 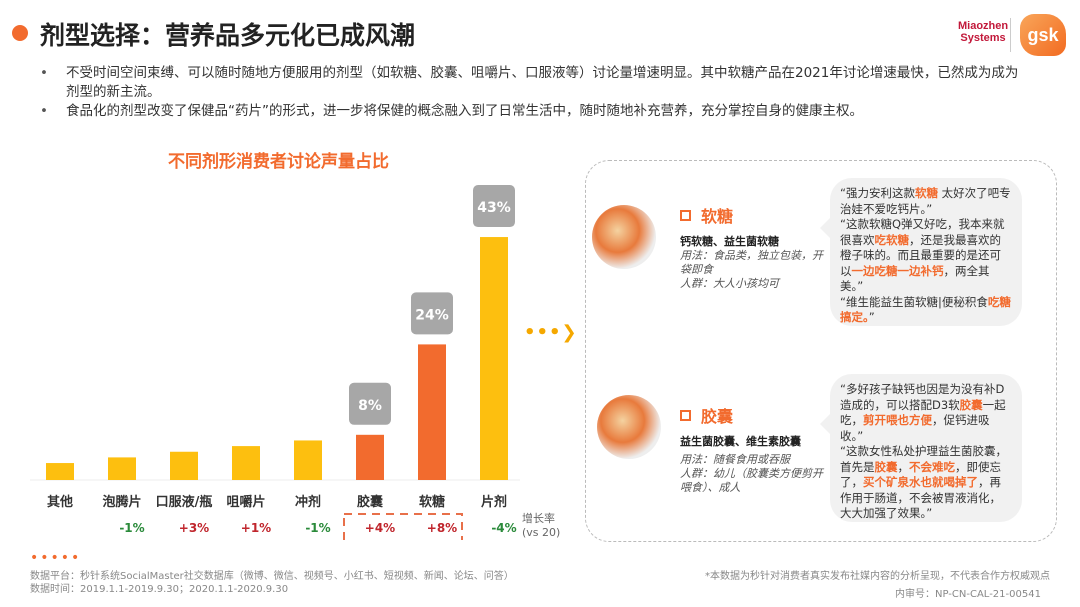 What do you see at coordinates (922, 397) in the screenshot?
I see `quote-text: “多好孩子缺钙也因是为没有补D造成的，可以搭配D3软` at bounding box center [922, 397].